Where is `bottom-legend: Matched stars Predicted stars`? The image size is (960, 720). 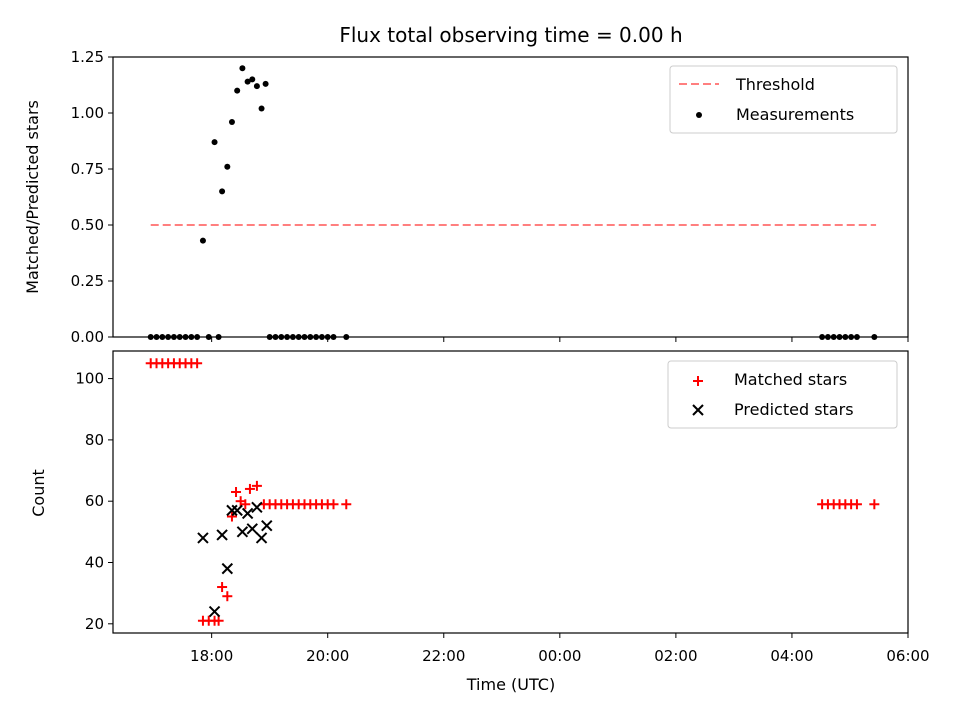
bottom-legend: Matched stars Predicted stars is located at coordinates (782, 394).